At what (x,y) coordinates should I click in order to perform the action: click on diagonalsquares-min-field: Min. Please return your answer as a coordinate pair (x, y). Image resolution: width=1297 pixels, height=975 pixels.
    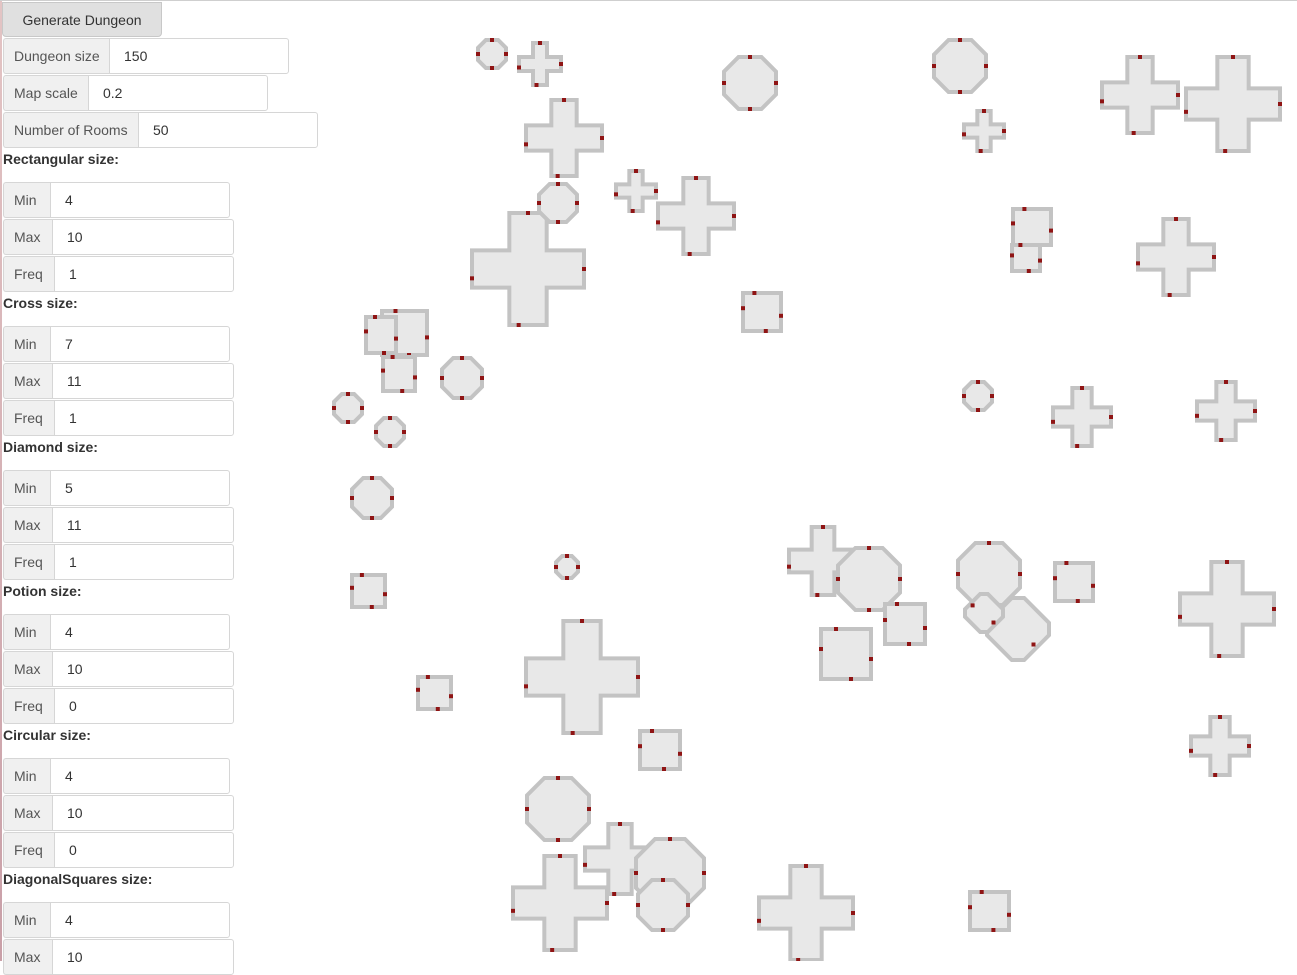
    Looking at the image, I should click on (116, 920).